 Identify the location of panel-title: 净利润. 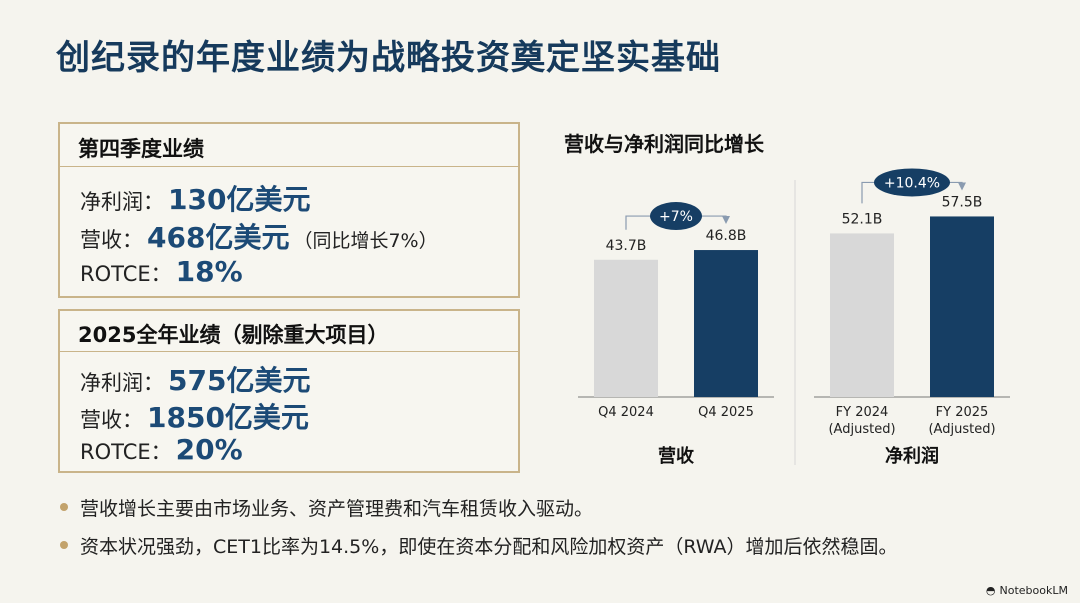
(912, 456).